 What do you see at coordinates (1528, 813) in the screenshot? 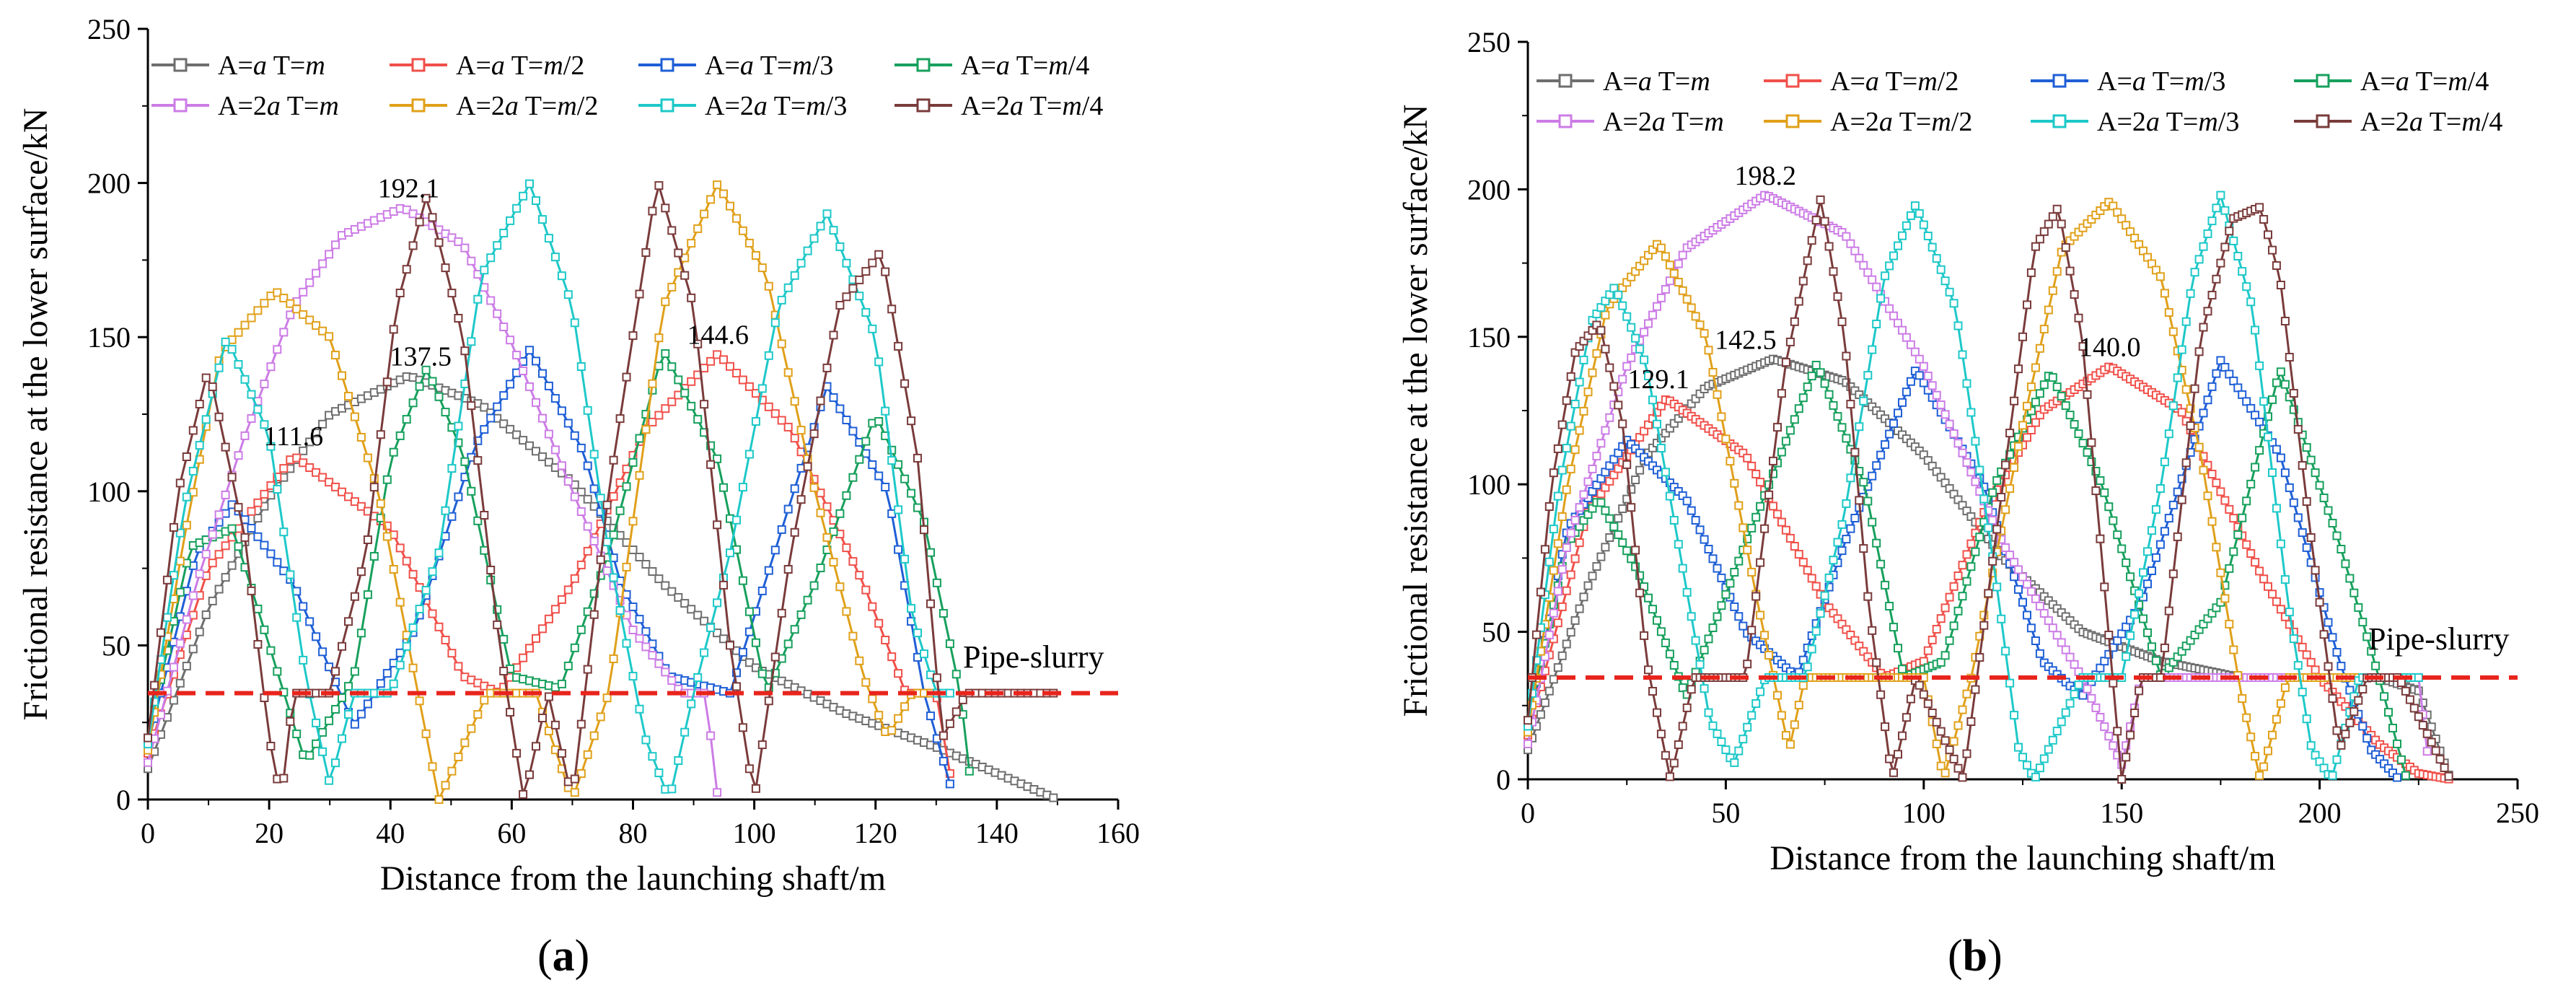
I see `x-tick-label: 0` at bounding box center [1528, 813].